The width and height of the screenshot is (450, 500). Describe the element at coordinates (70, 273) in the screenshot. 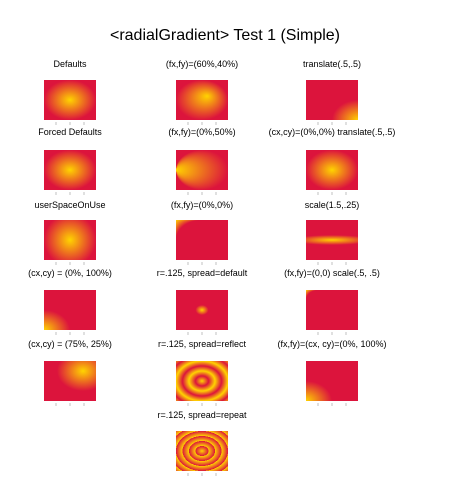

I see `cell-label: (cx,cy) = (0%, 100%)` at that location.